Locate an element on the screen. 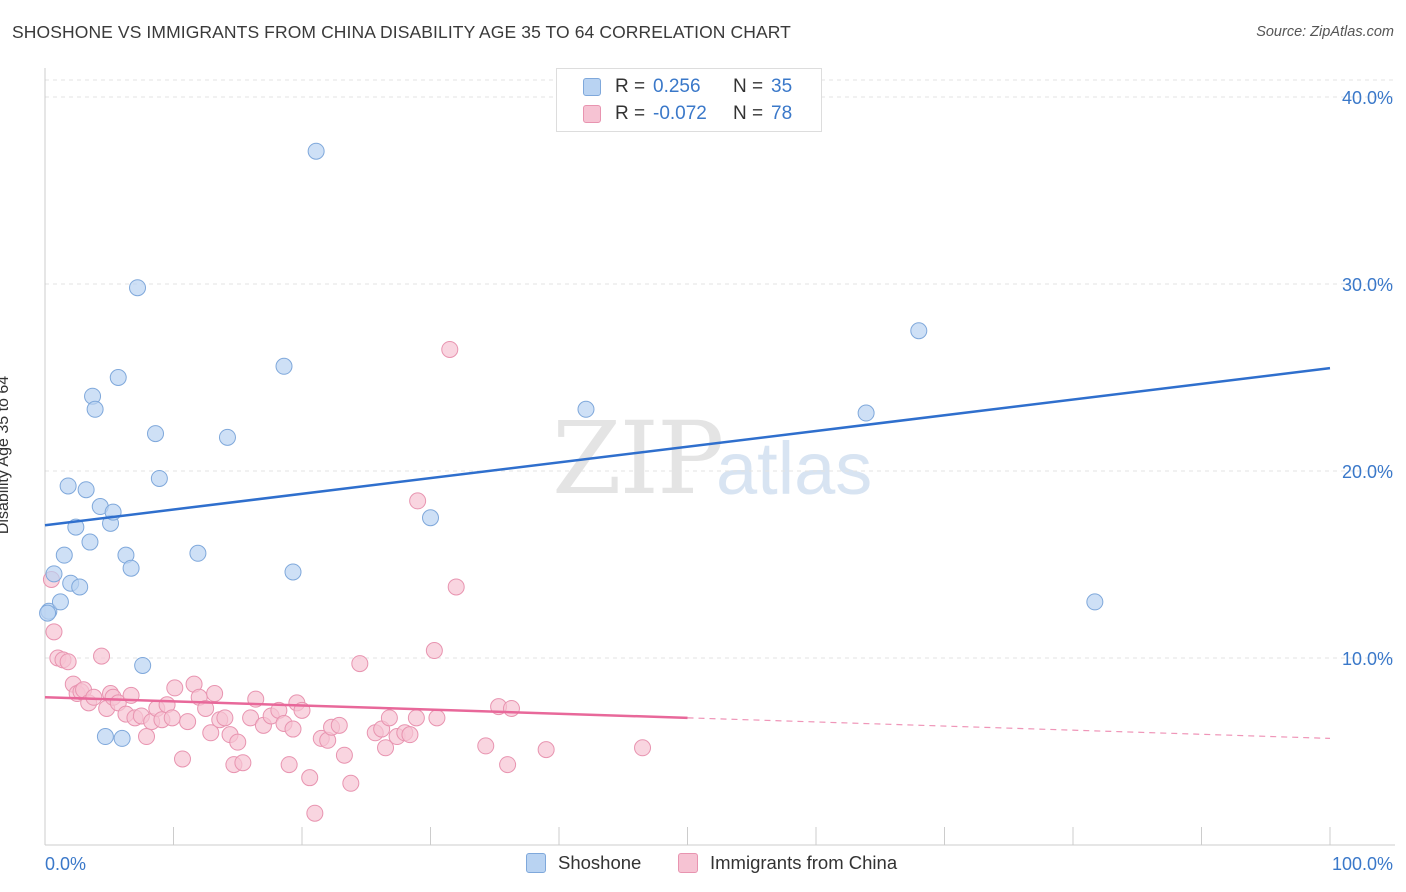 The width and height of the screenshot is (1406, 892). legend-label-shoshone: Shoshone is located at coordinates (600, 862).